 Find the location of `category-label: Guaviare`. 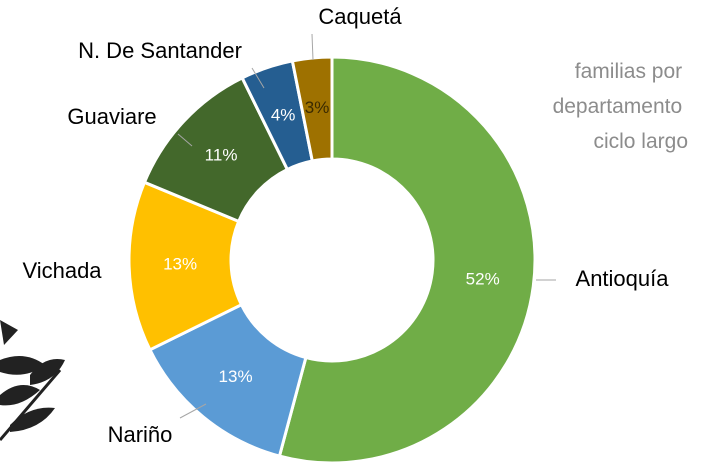

category-label: Guaviare is located at coordinates (111, 116).